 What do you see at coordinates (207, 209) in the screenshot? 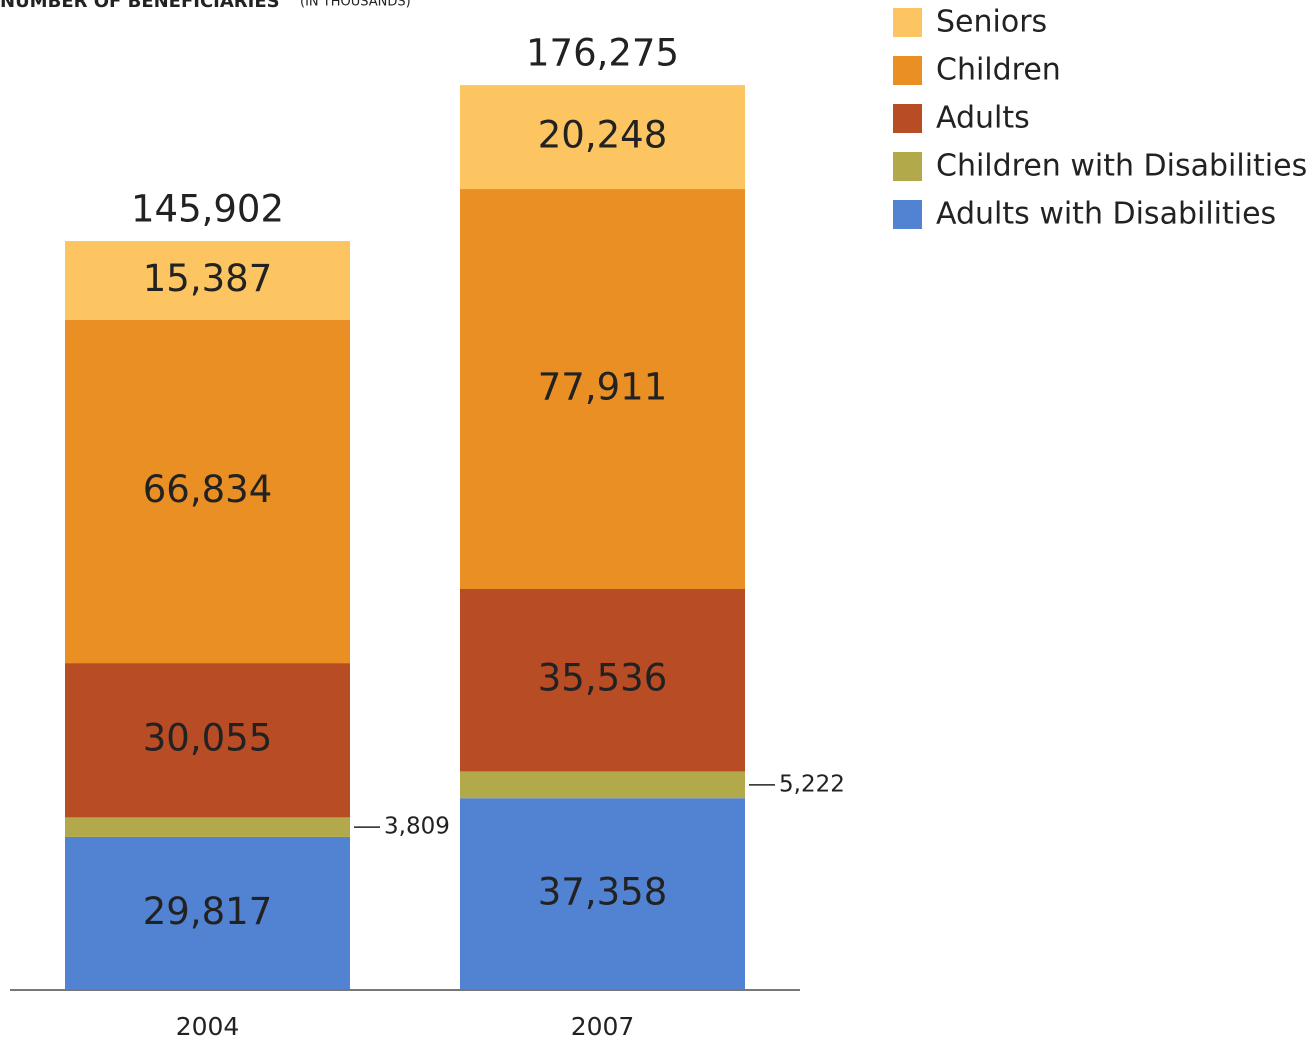
I see `total-label: 145,902` at bounding box center [207, 209].